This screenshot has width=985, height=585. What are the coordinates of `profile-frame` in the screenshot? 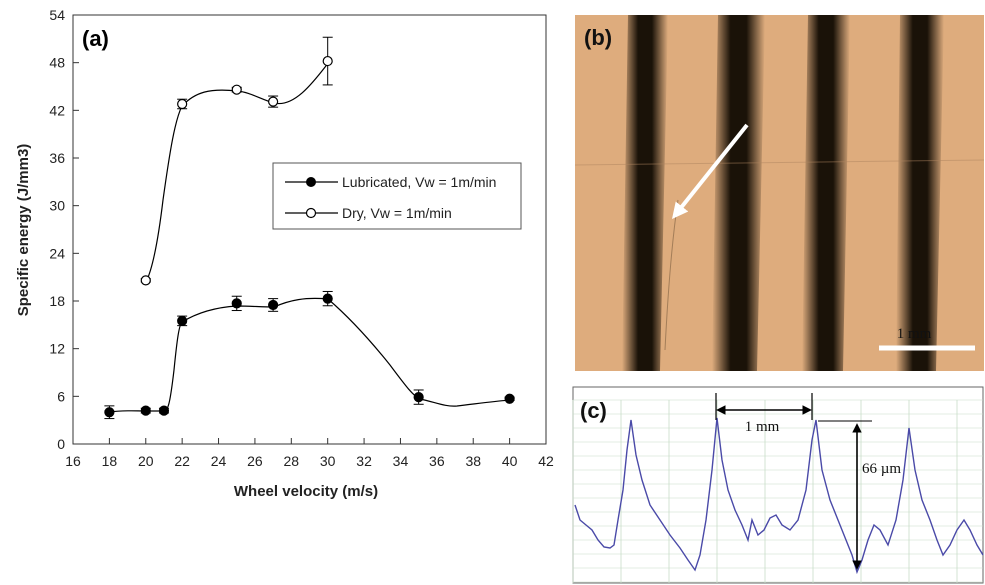 It's located at (778, 485).